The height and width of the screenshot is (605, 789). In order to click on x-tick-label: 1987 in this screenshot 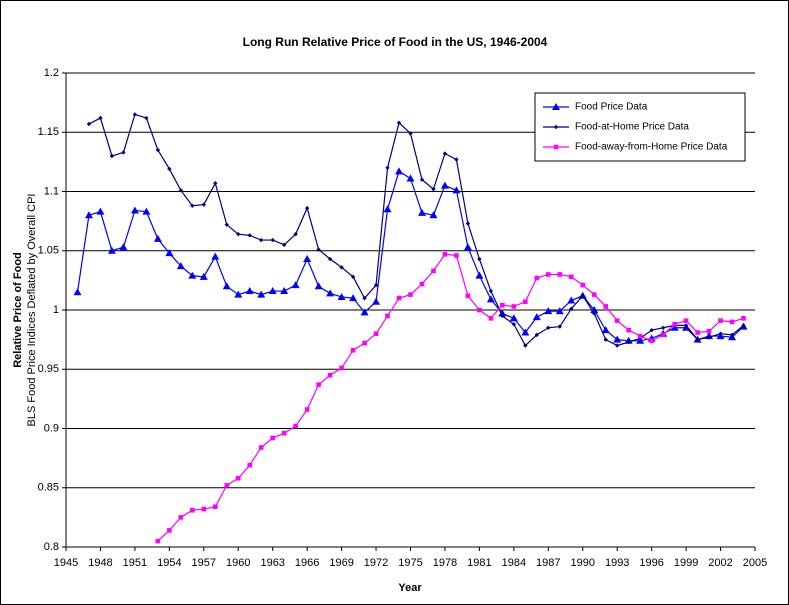, I will do `click(548, 563)`.